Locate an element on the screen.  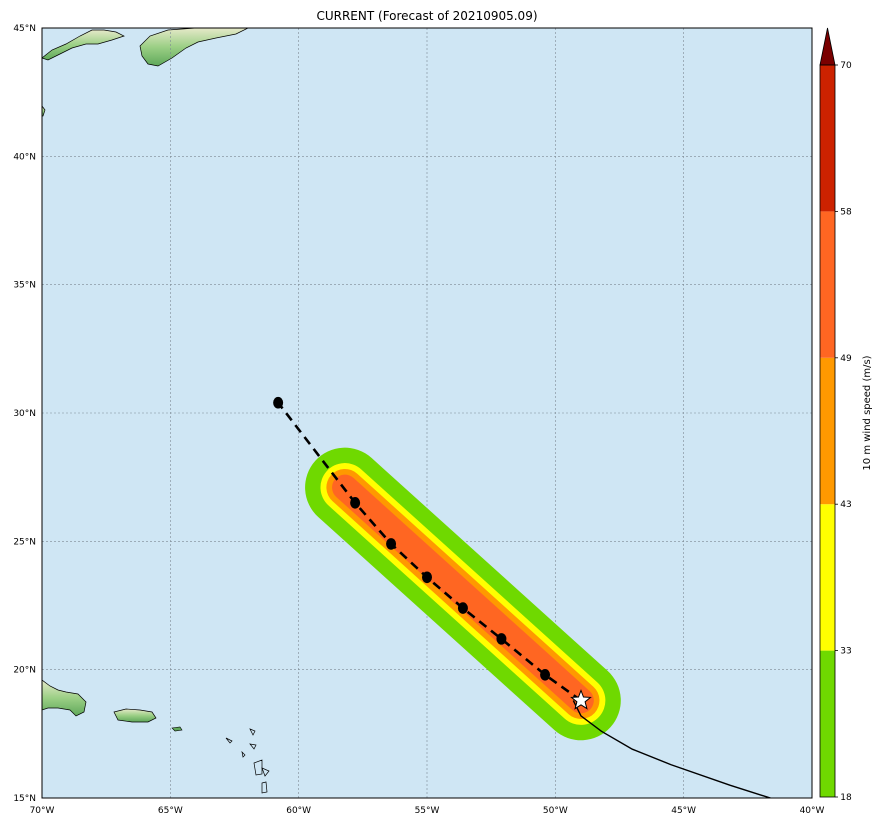
colorbar-tick-label: 18 is located at coordinates (846, 798).